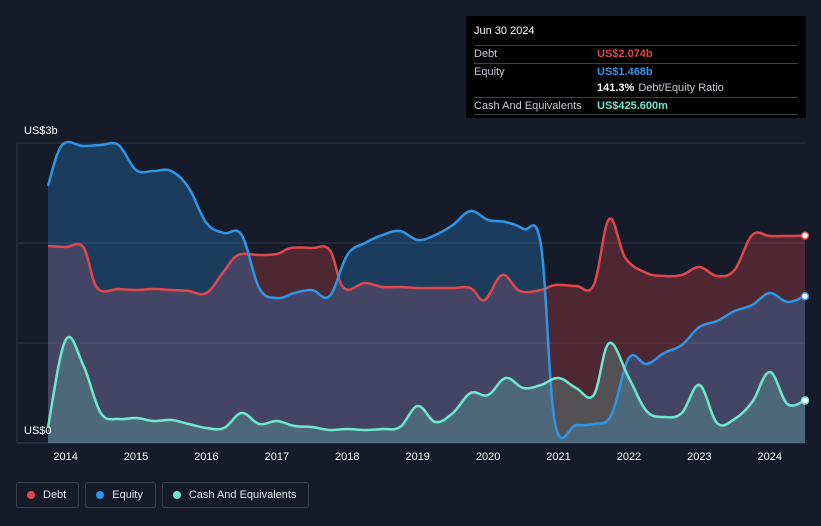  I want to click on tooltip-debt-label: Debt, so click(486, 54).